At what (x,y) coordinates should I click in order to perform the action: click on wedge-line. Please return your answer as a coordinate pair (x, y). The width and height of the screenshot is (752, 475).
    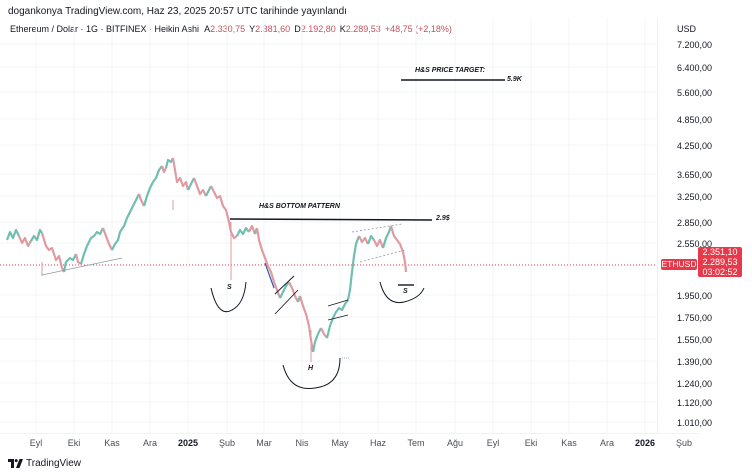
    Looking at the image, I should click on (269, 275).